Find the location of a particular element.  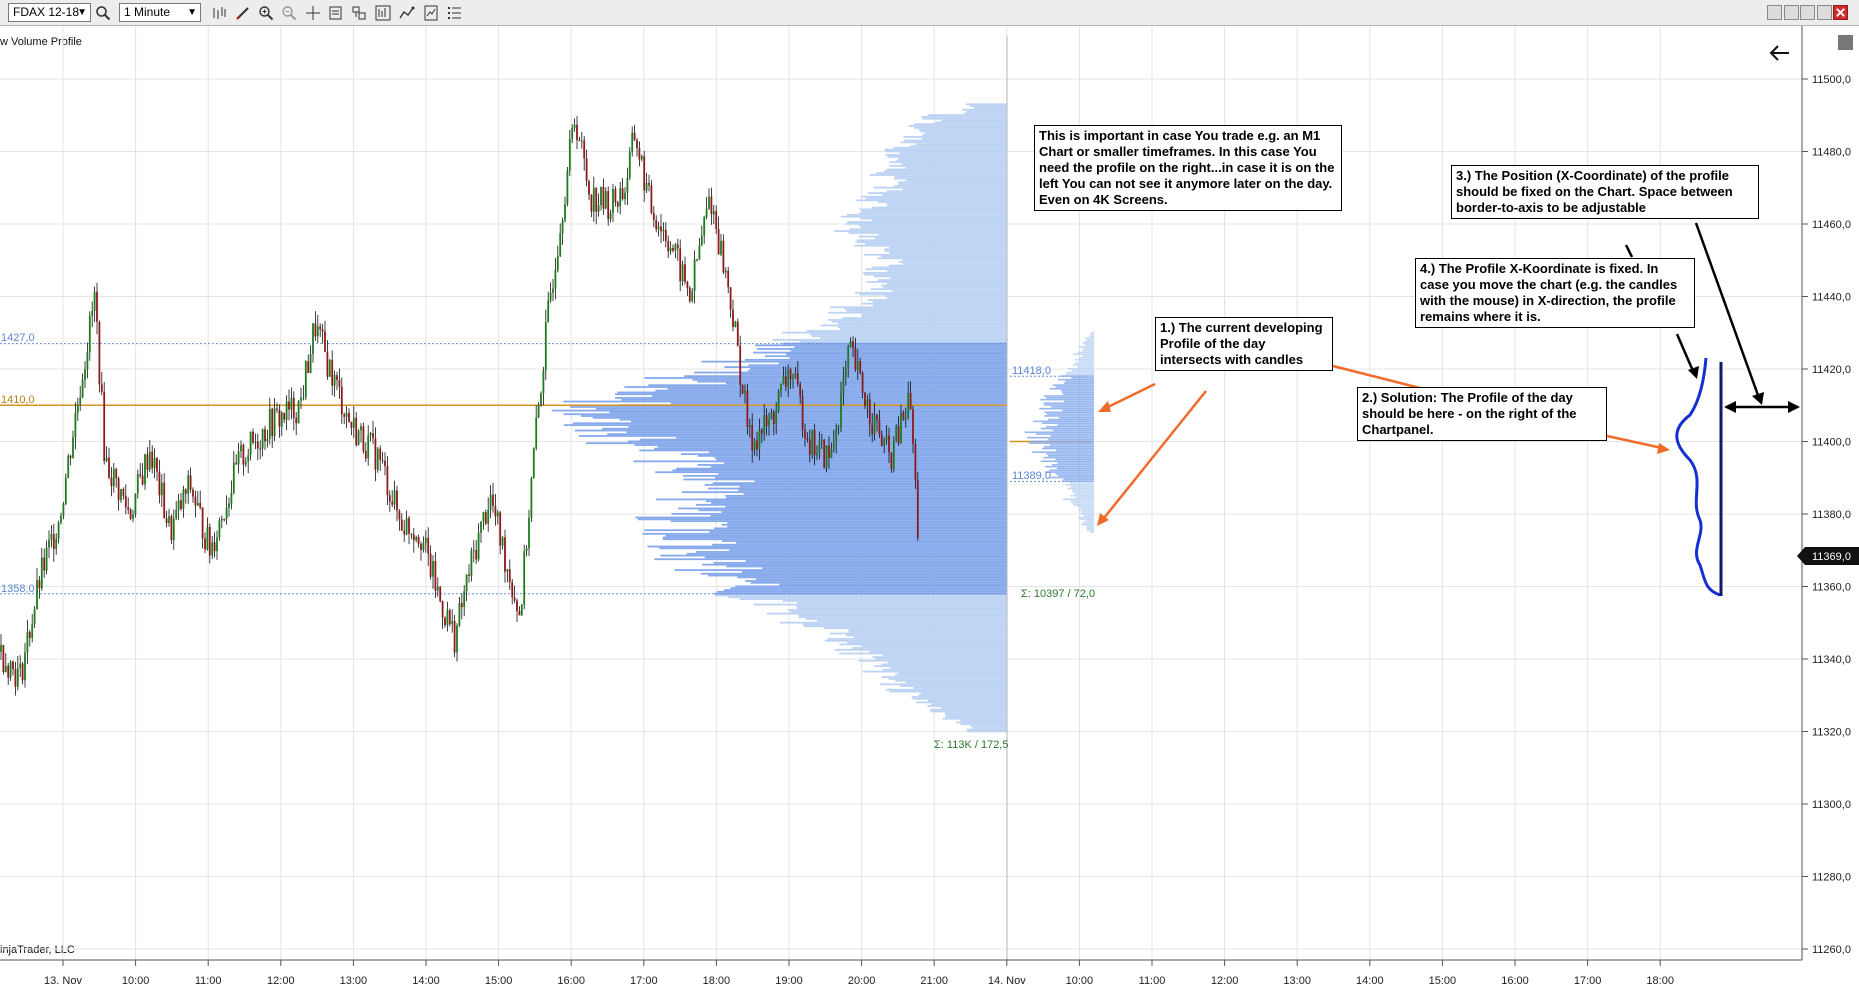

instrument-selector: FDAX 12-18 ▼ is located at coordinates (49, 12).